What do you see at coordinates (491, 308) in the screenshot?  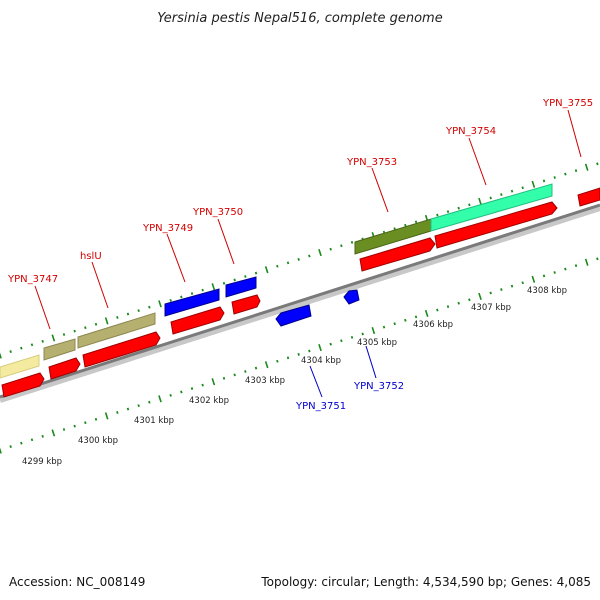 I see `kbp-label: 4307 kbp` at bounding box center [491, 308].